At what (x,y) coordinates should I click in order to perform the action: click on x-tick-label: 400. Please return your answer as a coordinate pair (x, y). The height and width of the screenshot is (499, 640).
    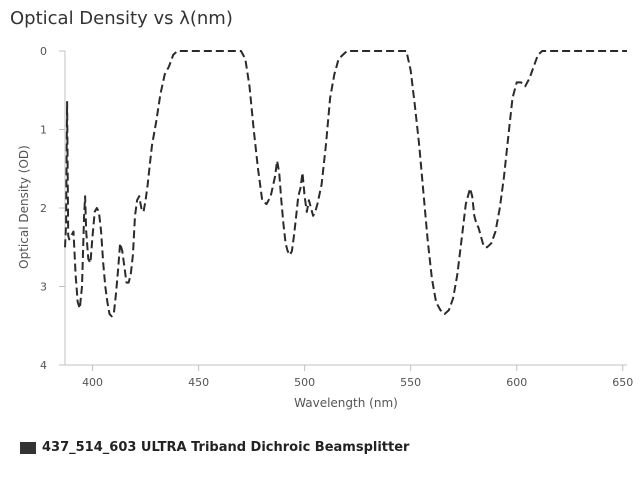
    Looking at the image, I should click on (92, 382).